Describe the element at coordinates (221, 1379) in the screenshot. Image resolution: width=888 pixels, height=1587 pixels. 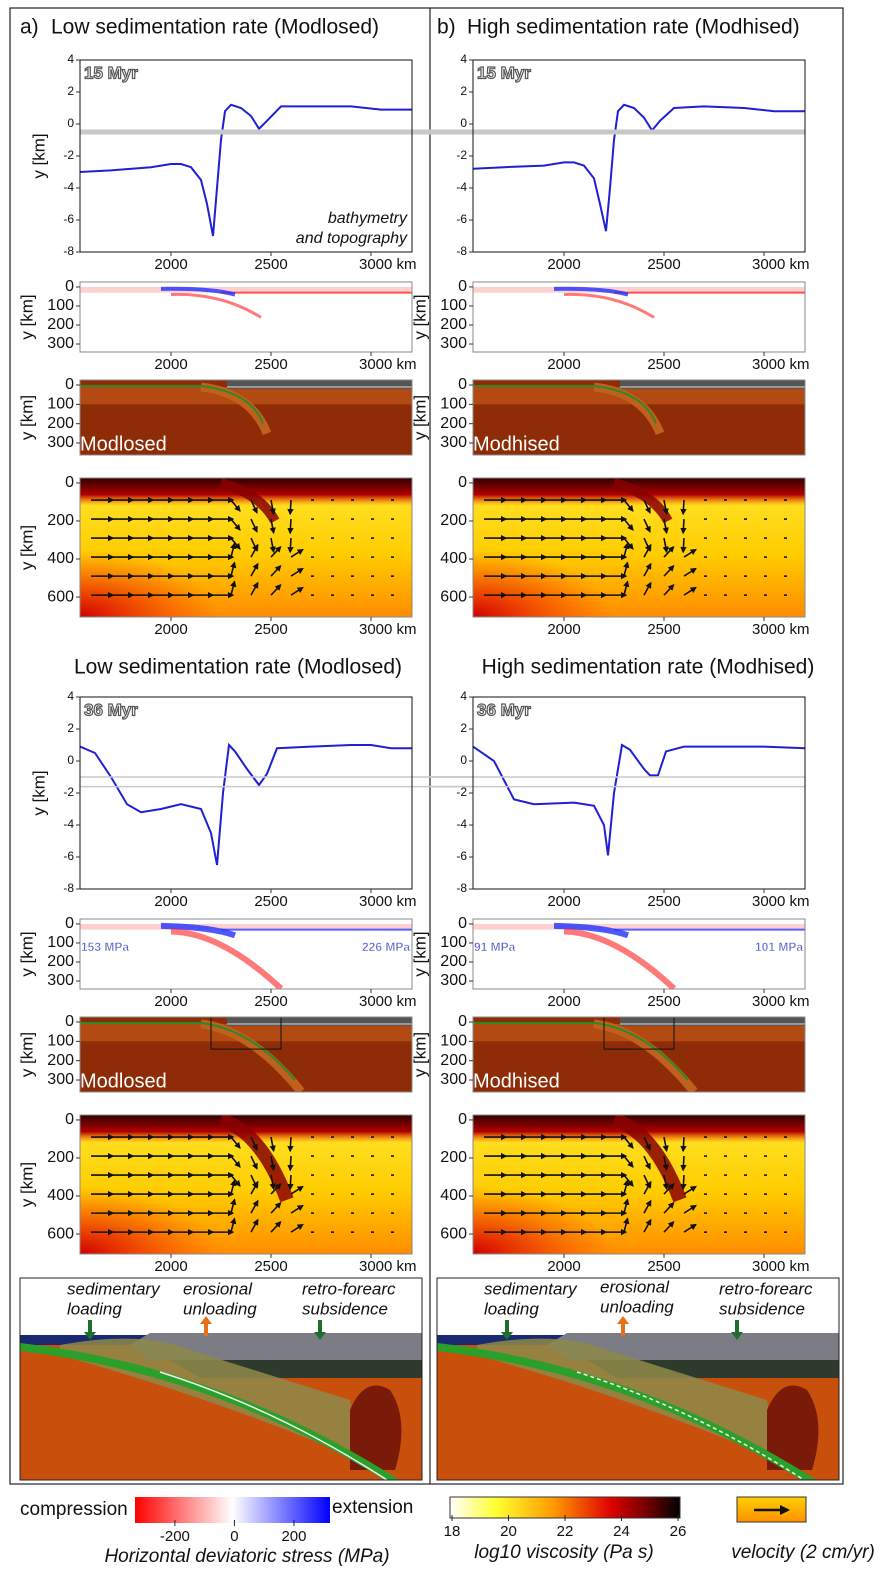
I see `schematic-frame` at that location.